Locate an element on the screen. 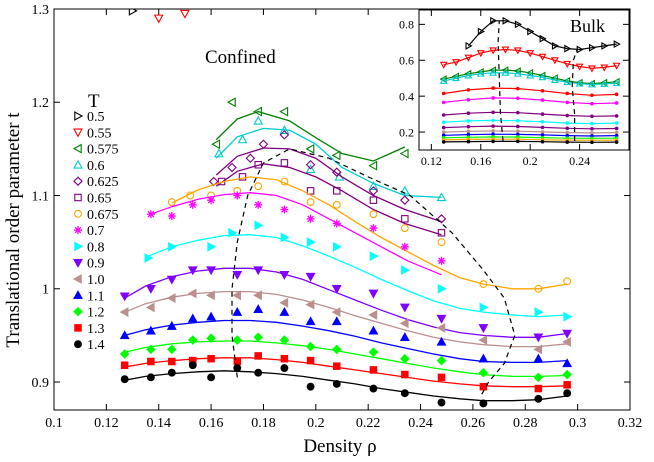 The image size is (654, 462). legend-label-T0p5: 0.5 is located at coordinates (96, 117).